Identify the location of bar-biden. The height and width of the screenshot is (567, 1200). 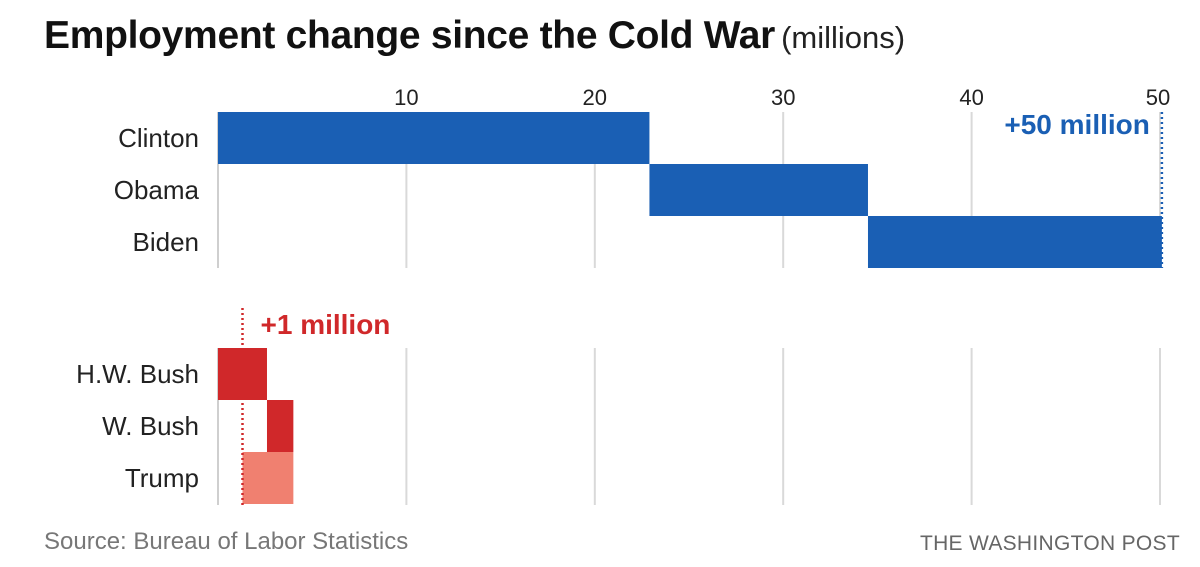
(1014, 242).